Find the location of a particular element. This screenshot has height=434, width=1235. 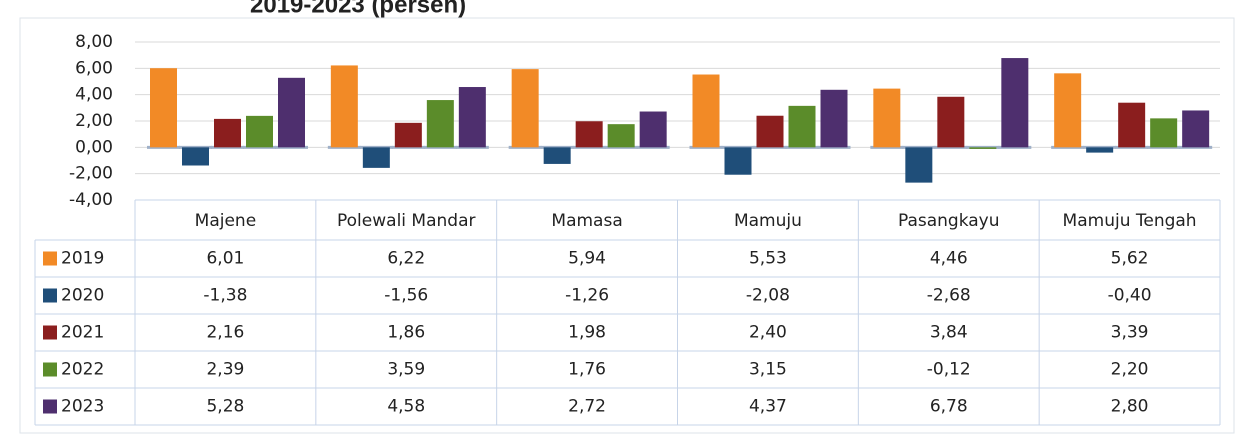

table-value: 5,94 is located at coordinates (587, 259).